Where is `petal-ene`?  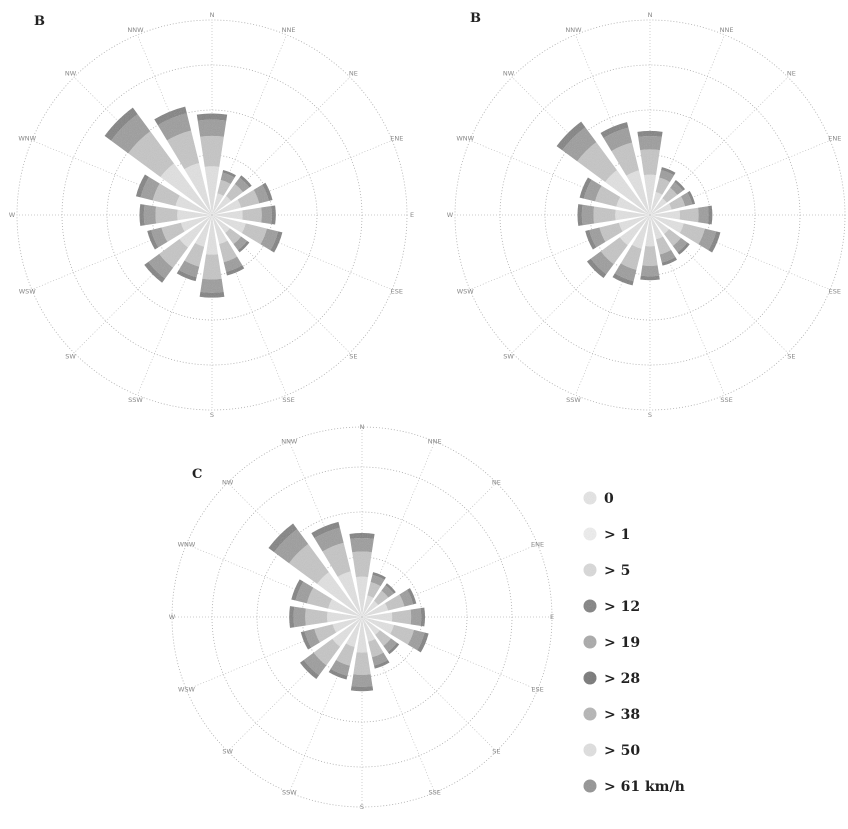 petal-ene is located at coordinates (242, 198).